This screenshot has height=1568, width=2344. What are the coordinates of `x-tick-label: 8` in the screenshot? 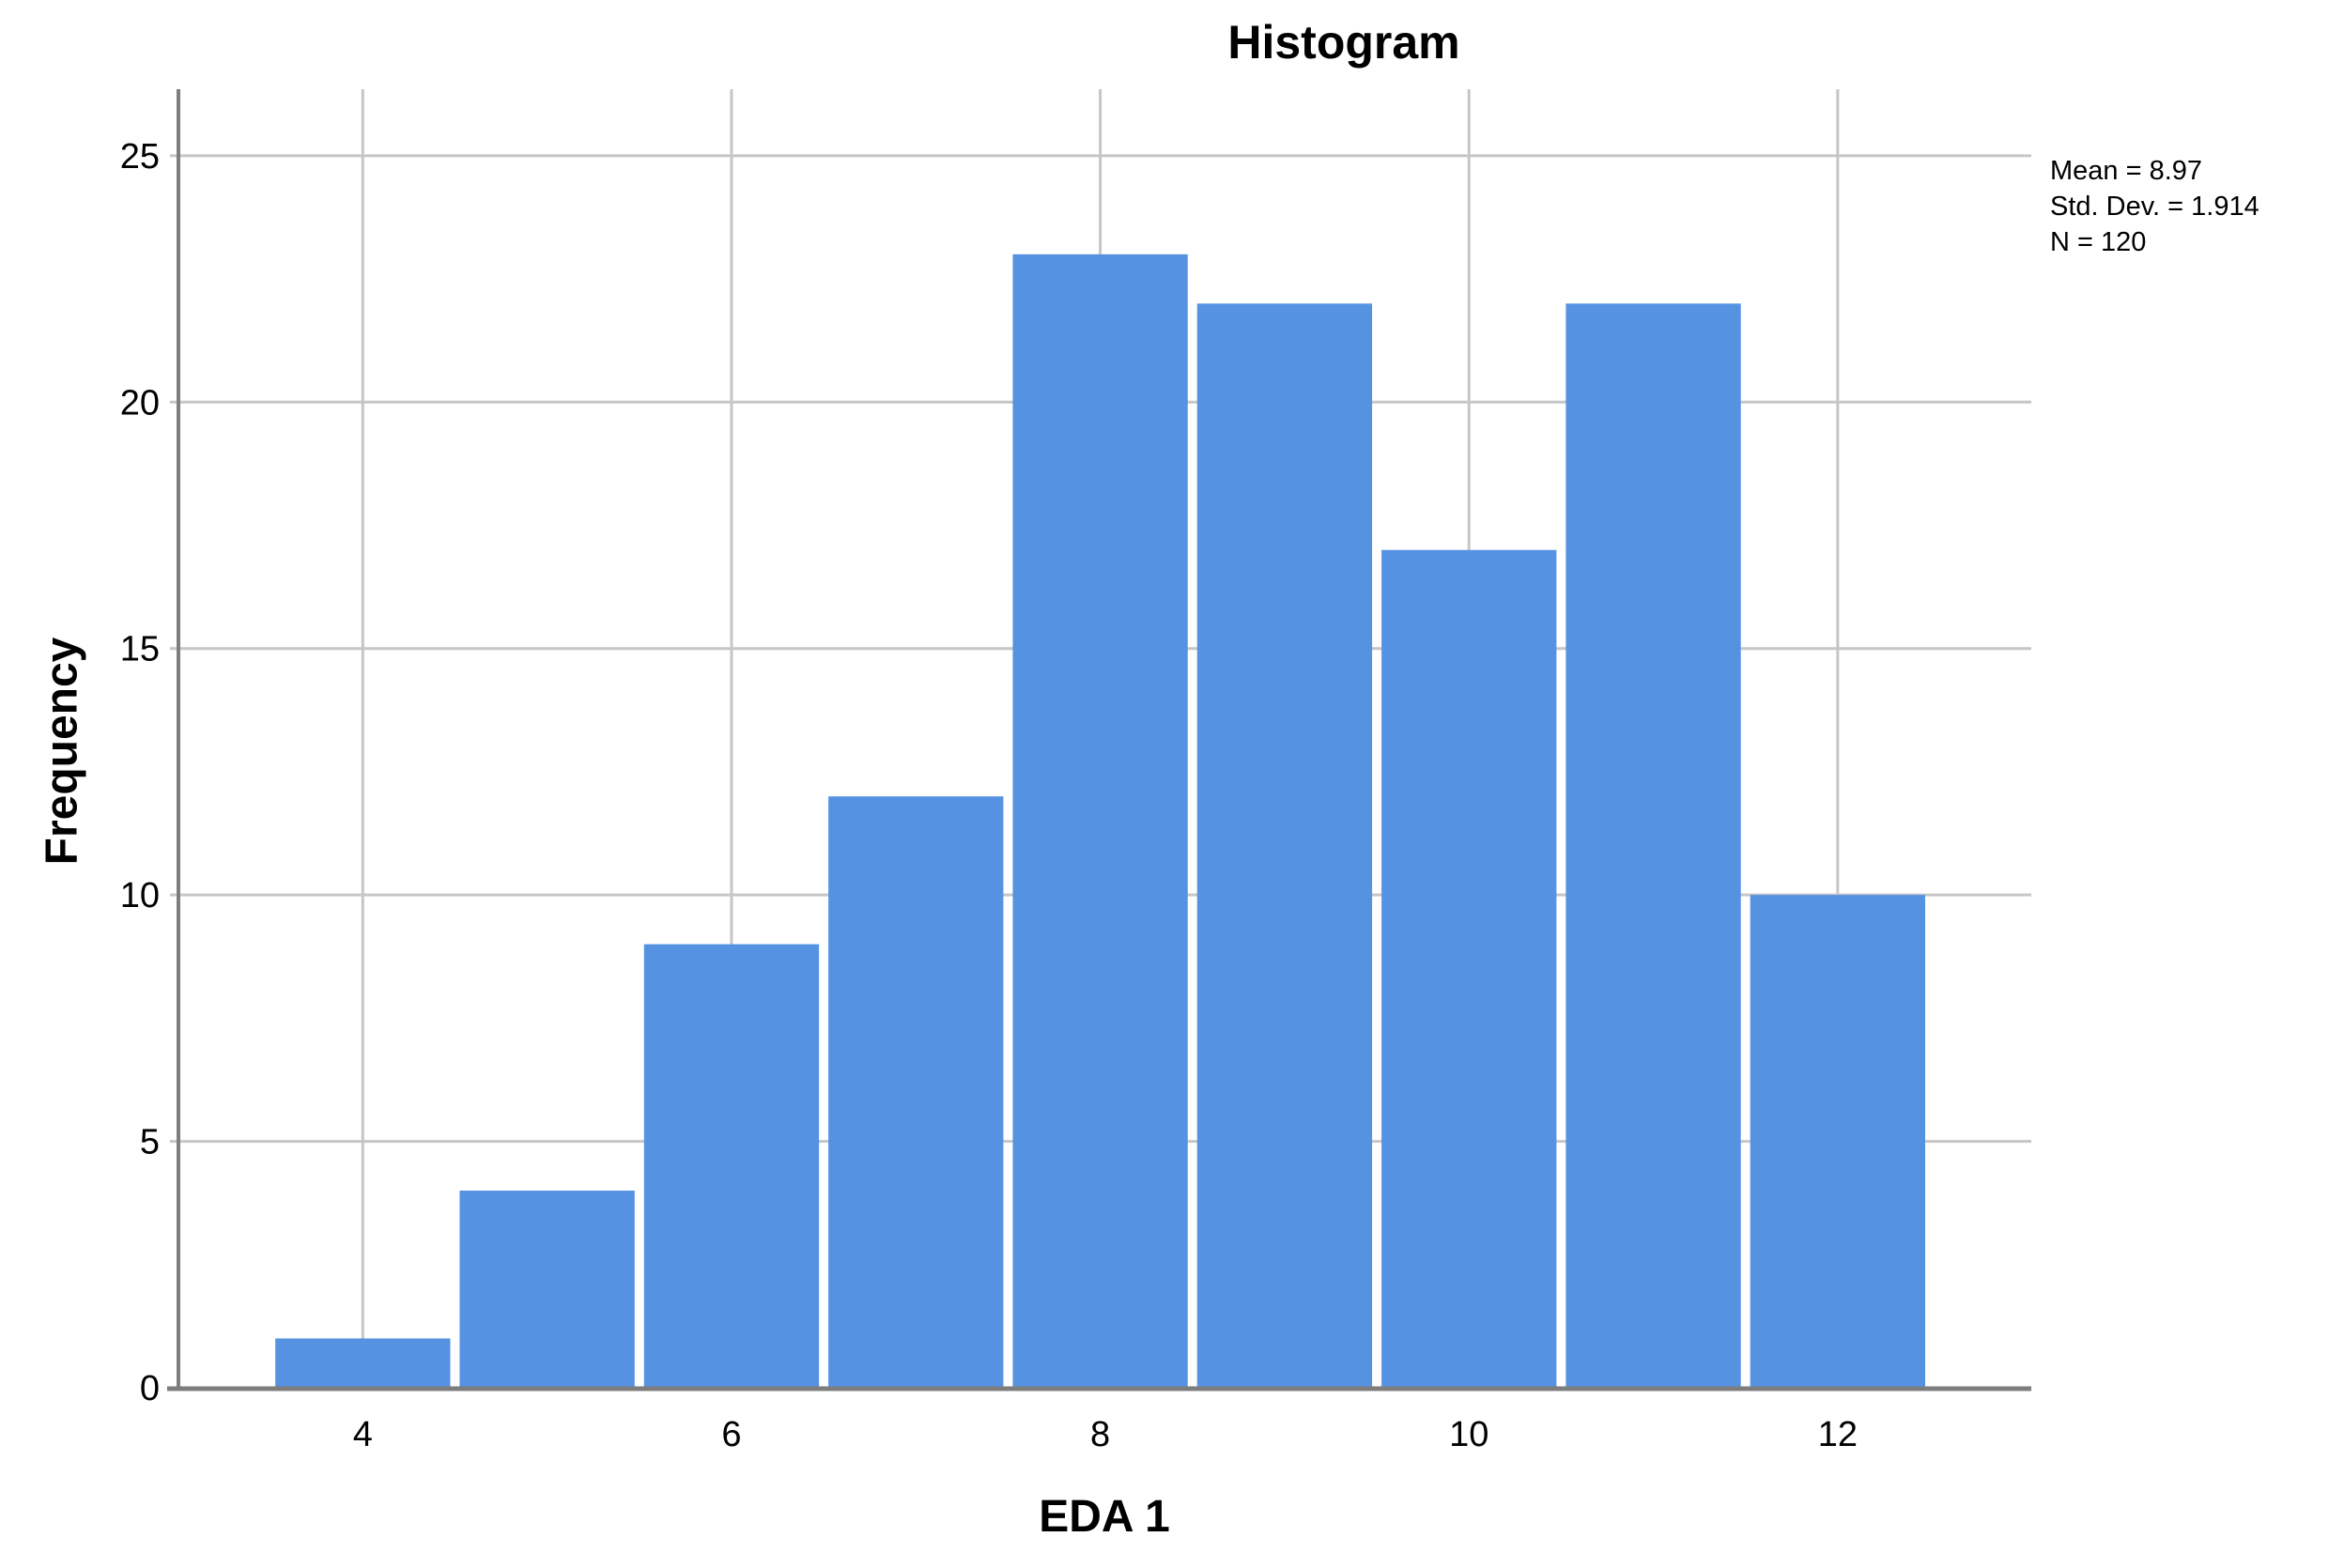 It's located at (1100, 1435).